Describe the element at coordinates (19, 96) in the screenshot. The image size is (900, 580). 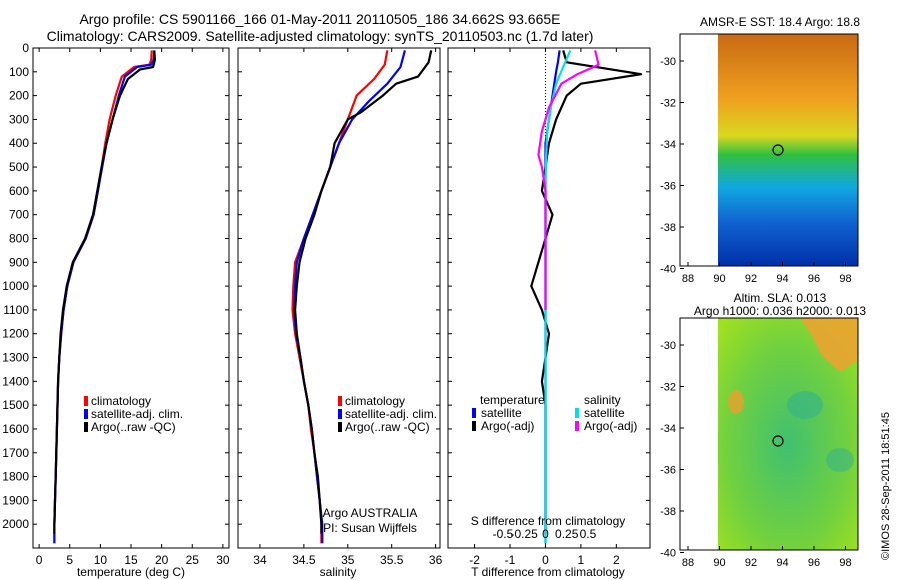
I see `y-tick-label: 200` at that location.